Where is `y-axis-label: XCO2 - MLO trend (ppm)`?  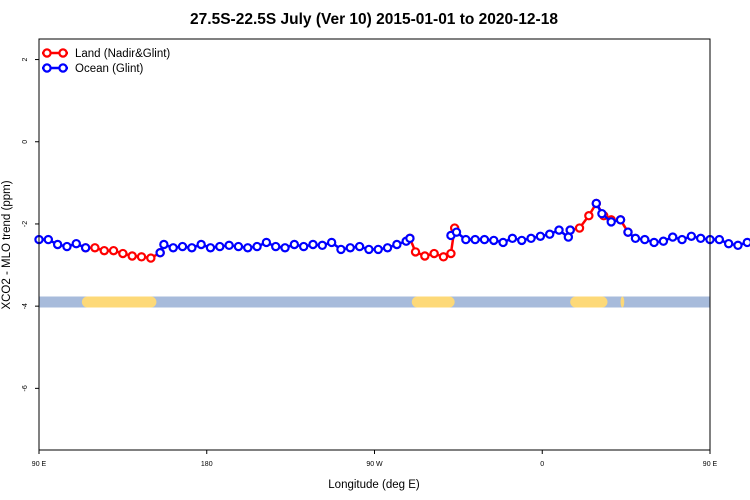 y-axis-label: XCO2 - MLO trend (ppm) is located at coordinates (7, 244).